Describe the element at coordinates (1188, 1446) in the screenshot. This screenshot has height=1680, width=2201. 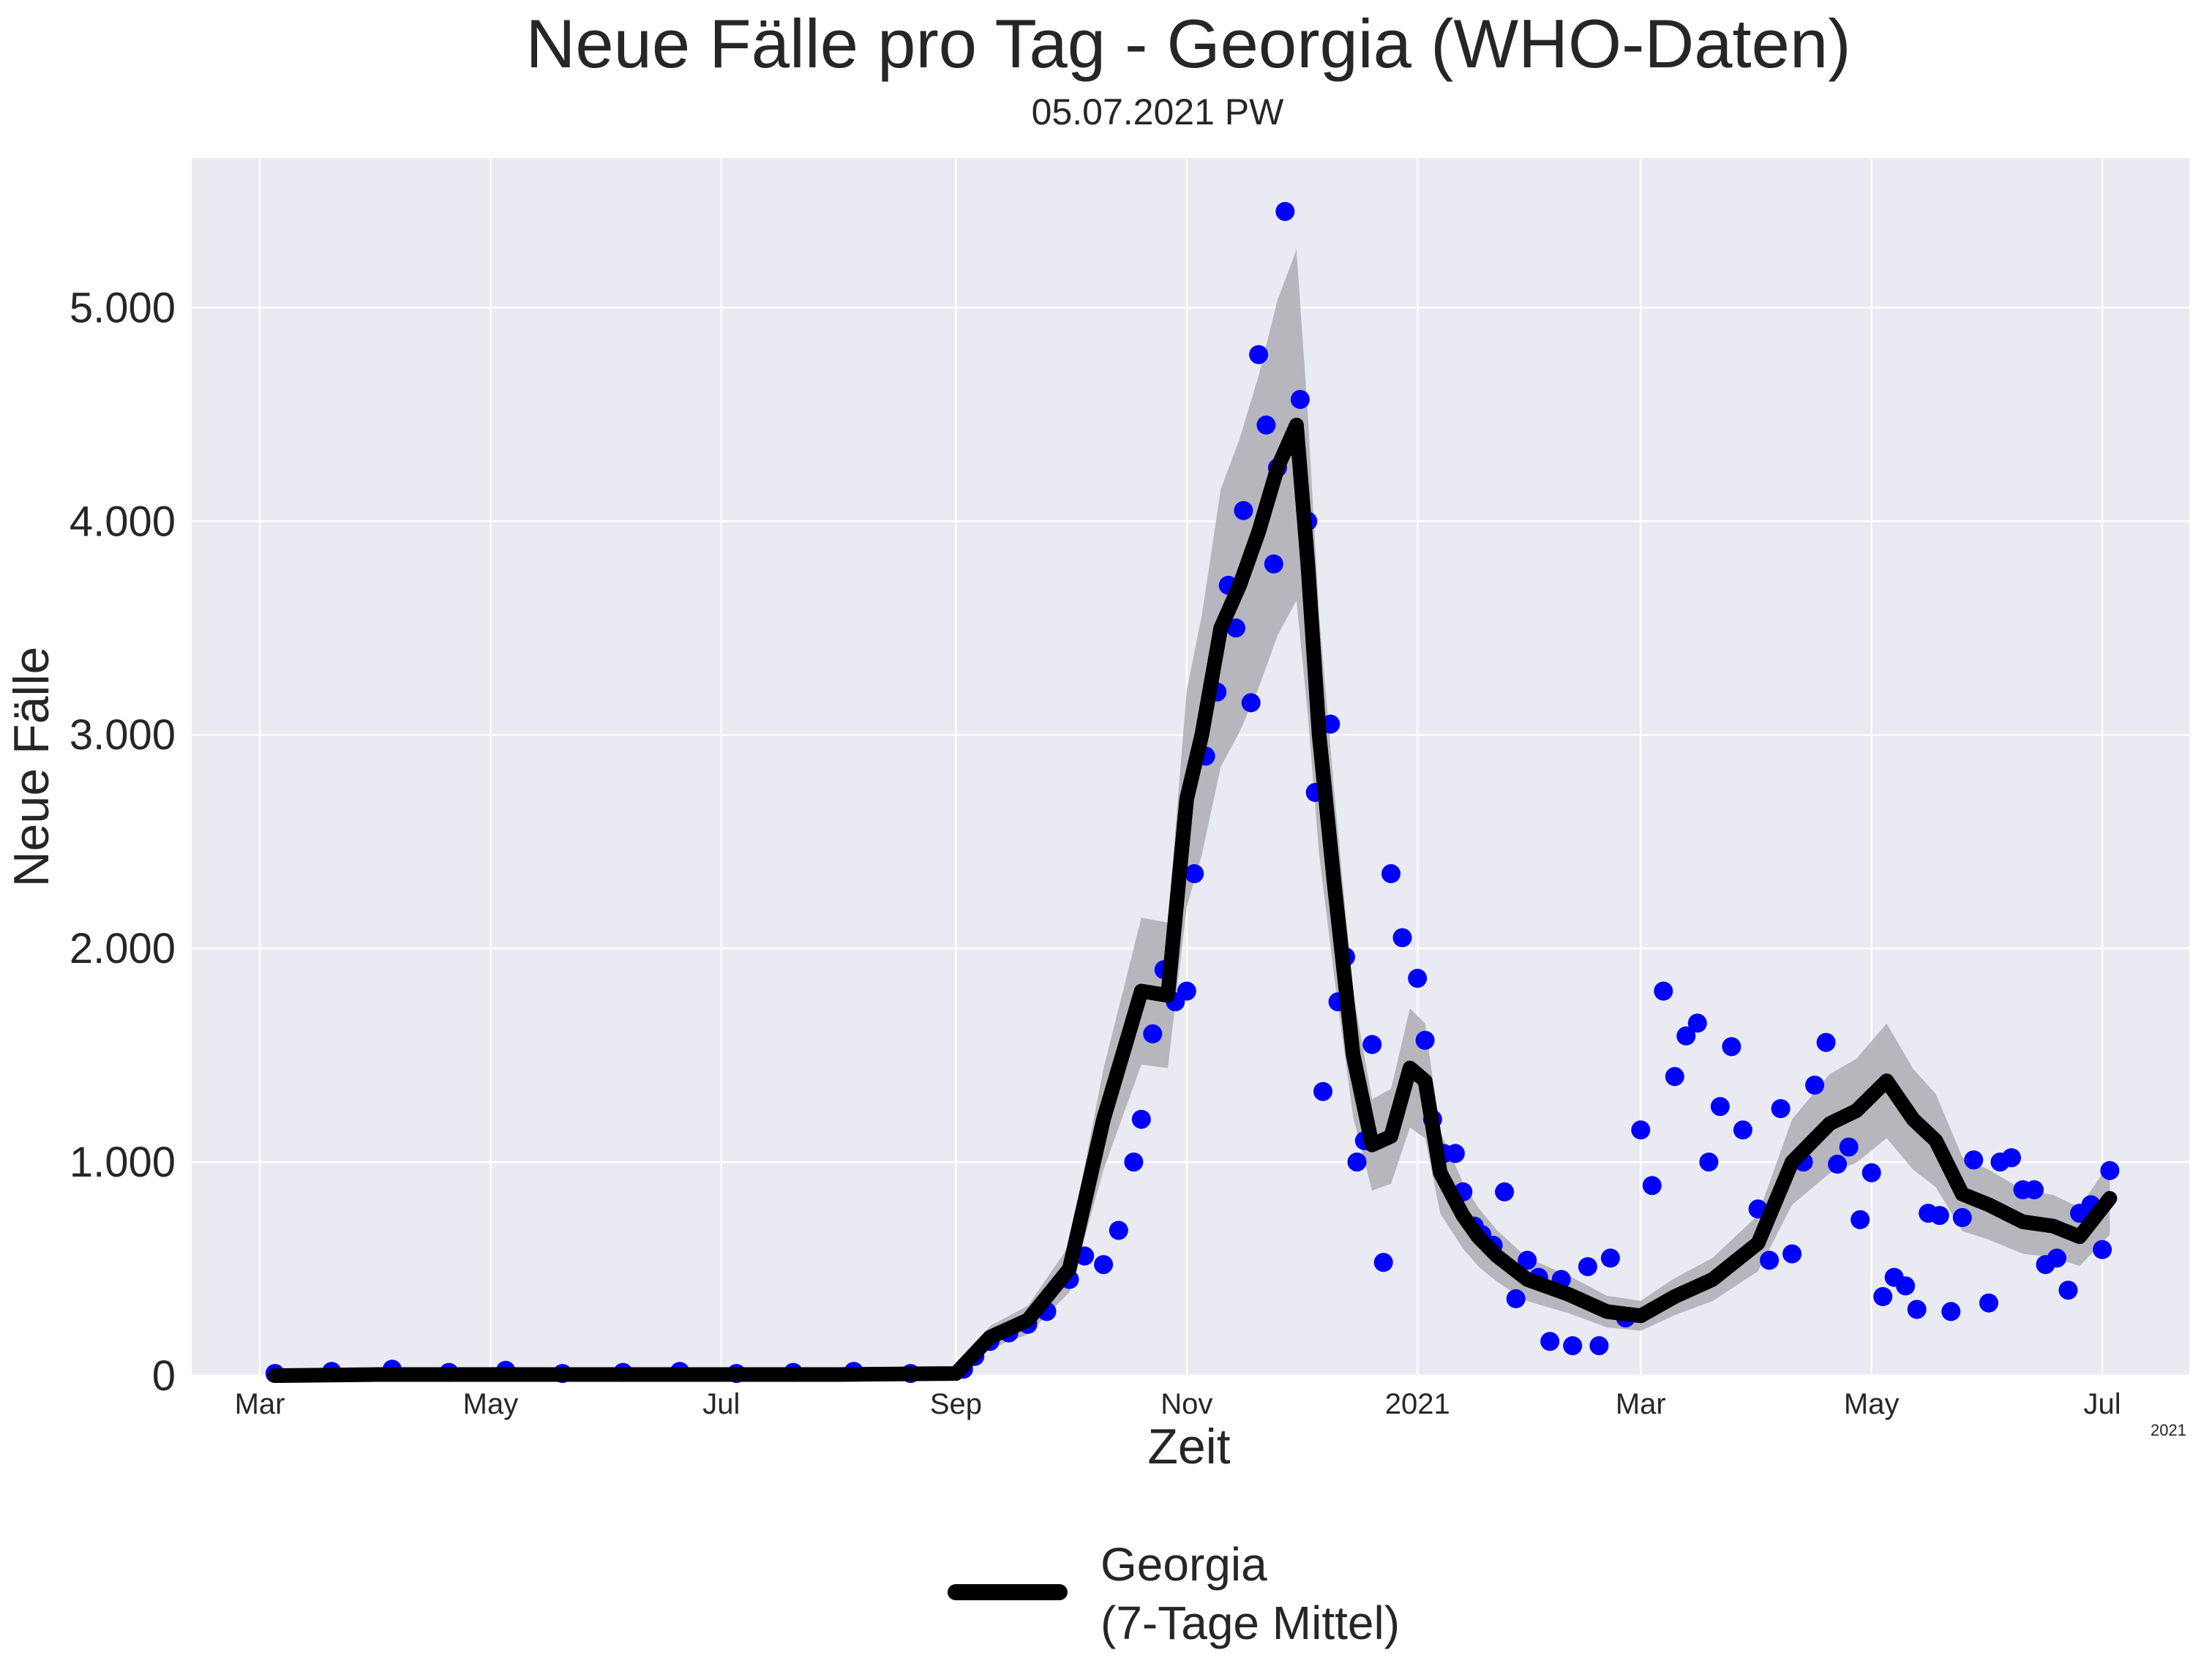
I see `x-axis-label: Zeit` at that location.